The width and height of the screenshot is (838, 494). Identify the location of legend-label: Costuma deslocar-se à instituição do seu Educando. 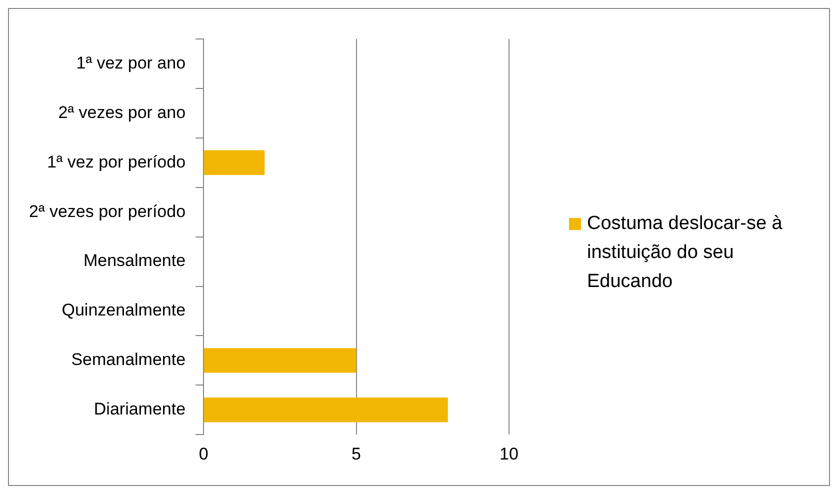
(685, 253).